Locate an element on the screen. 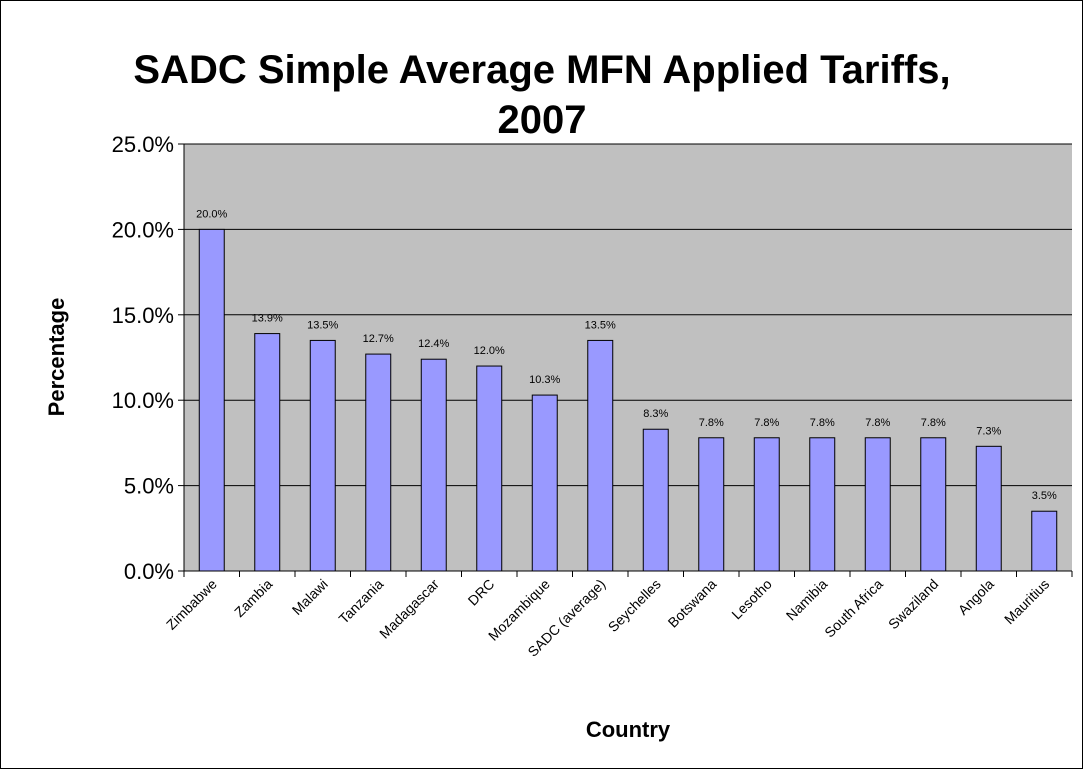 The width and height of the screenshot is (1083, 770). data-label: 8.3% is located at coordinates (655, 414).